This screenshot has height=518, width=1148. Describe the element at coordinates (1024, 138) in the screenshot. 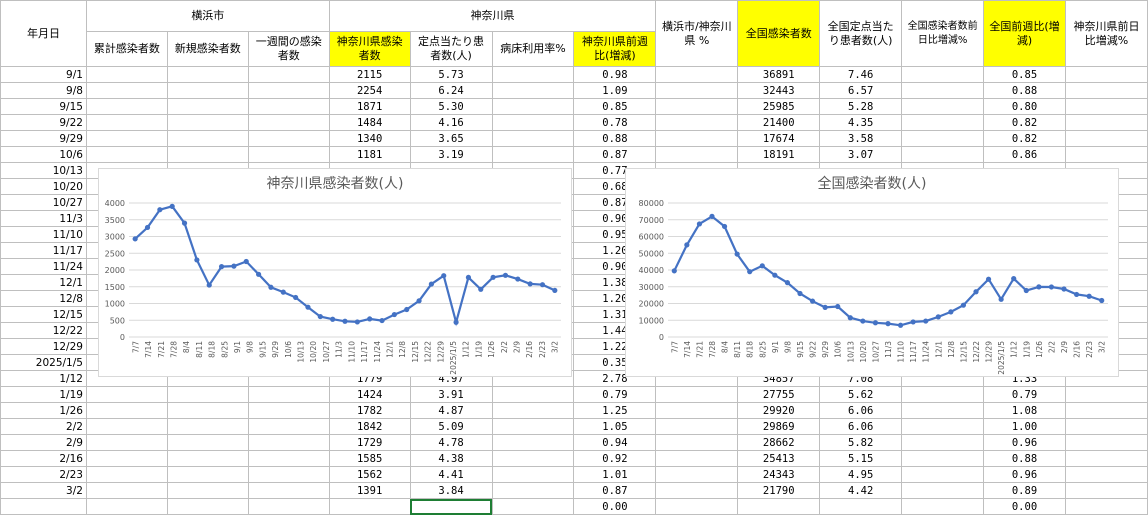

I see `value-cell: 0.82` at that location.